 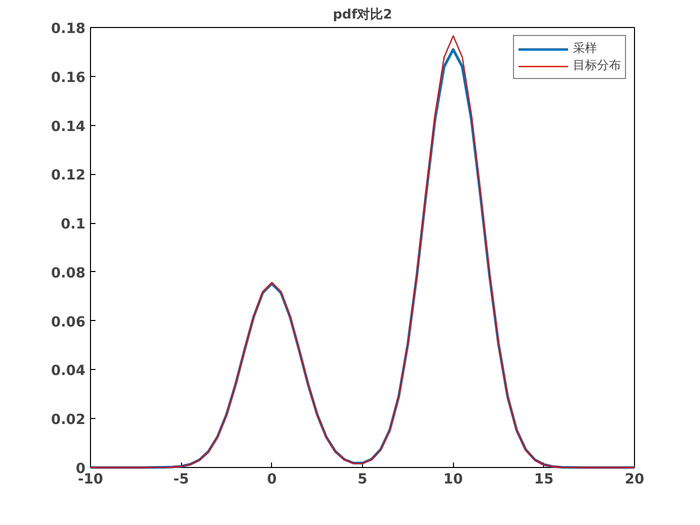 What do you see at coordinates (68, 420) in the screenshot?
I see `y-tick-label: 0.02` at bounding box center [68, 420].